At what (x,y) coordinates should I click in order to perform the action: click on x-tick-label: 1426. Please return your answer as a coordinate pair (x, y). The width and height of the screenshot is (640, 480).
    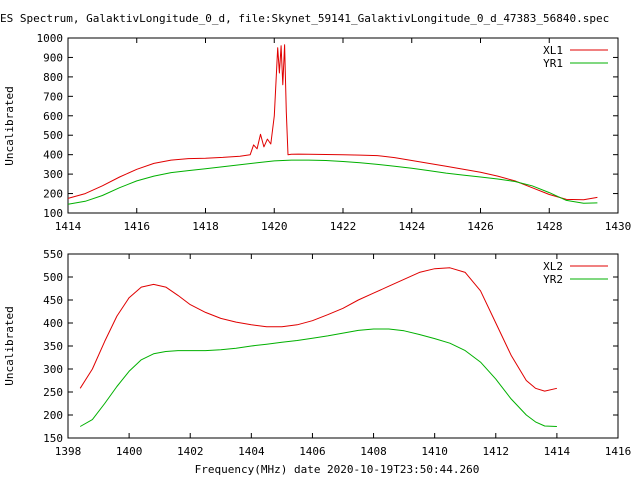
    Looking at the image, I should click on (480, 226).